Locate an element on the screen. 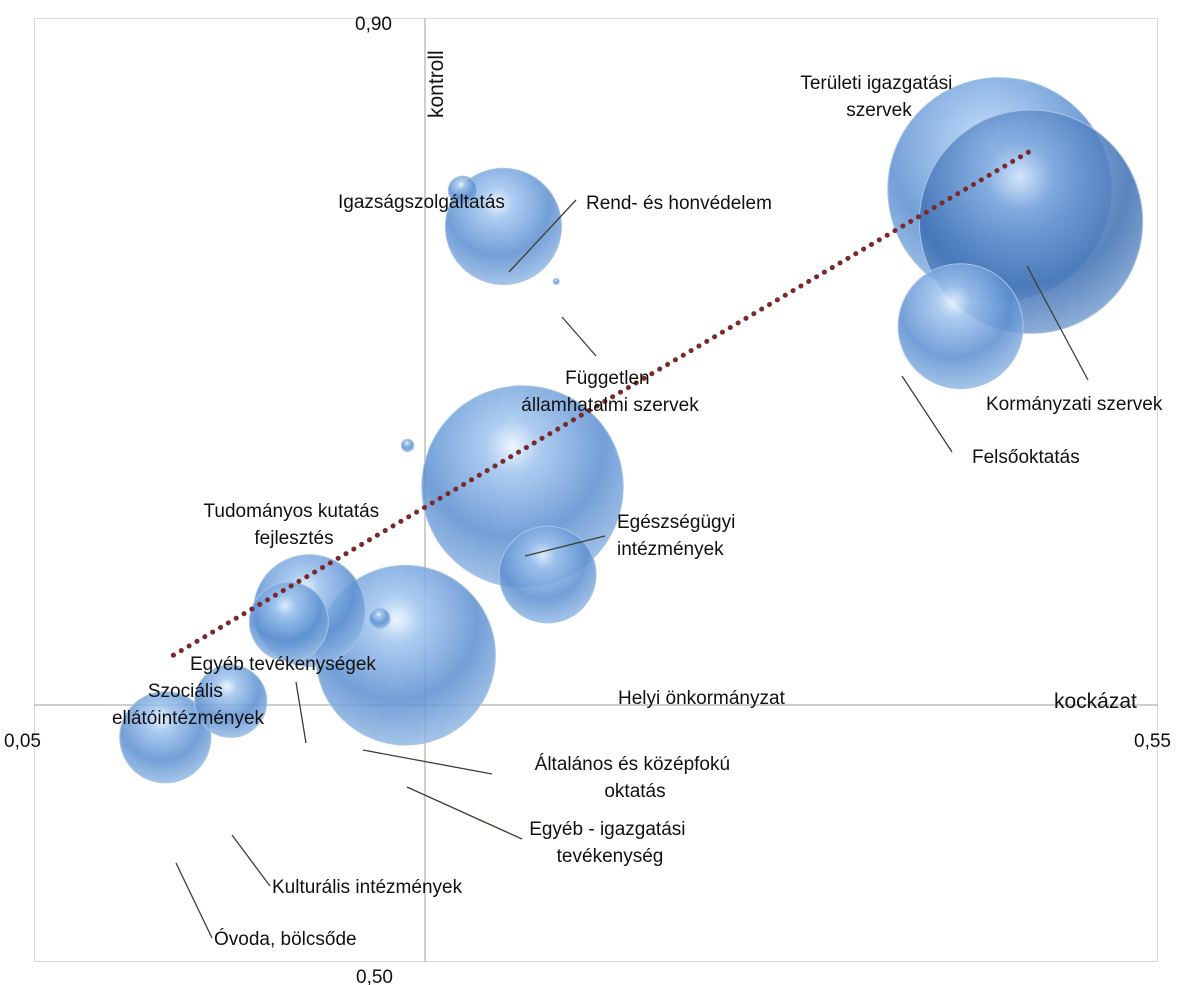 This screenshot has height=985, width=1188. y-tick-label-min: 0,50 is located at coordinates (374, 976).